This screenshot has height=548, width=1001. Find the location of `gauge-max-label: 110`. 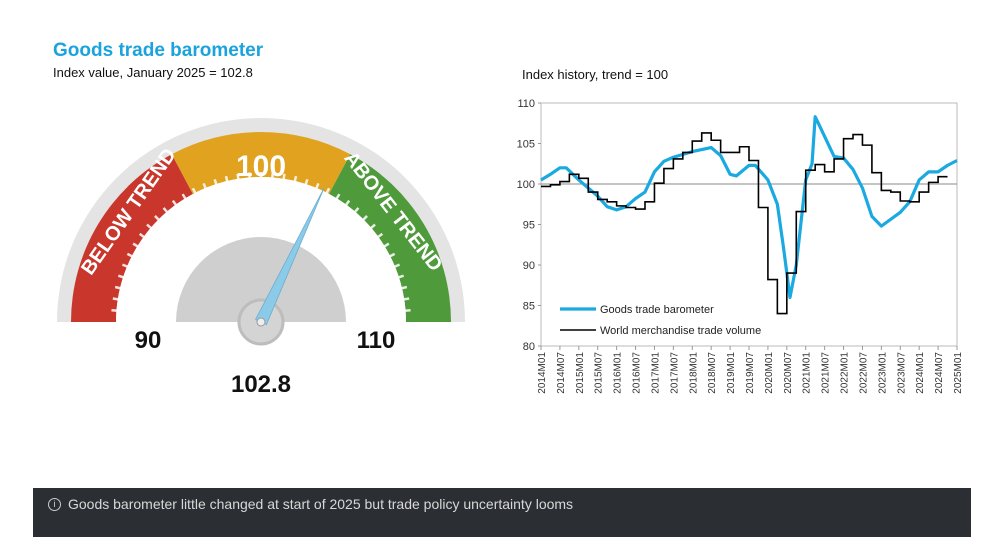

gauge-max-label: 110 is located at coordinates (376, 340).